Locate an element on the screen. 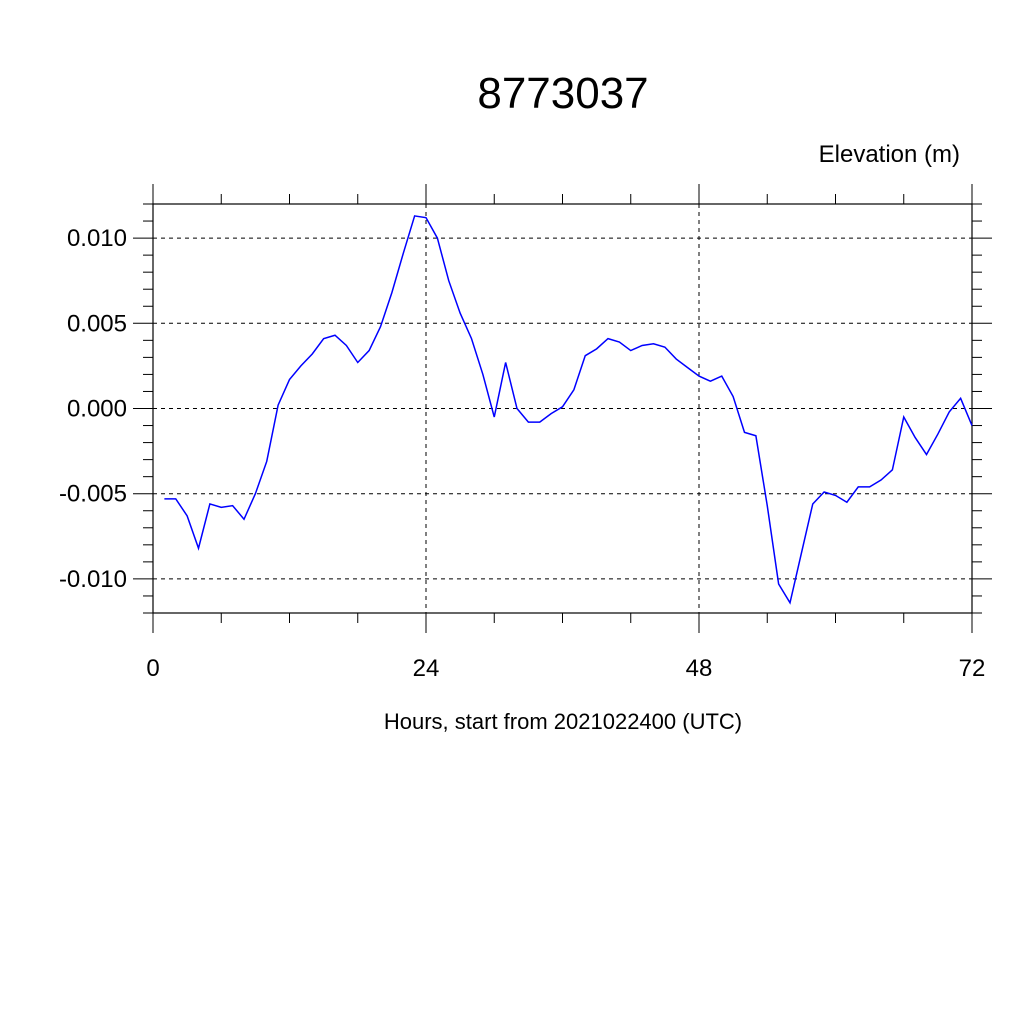  y-tick-label: 0.010 is located at coordinates (97, 238).